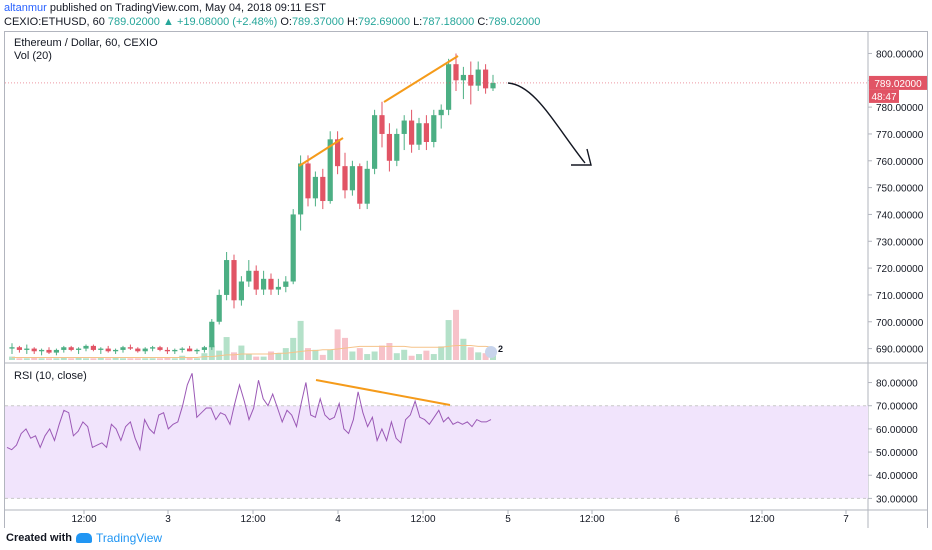 Image resolution: width=932 pixels, height=550 pixels. I want to click on price-tick-label: 700.00000, so click(900, 323).